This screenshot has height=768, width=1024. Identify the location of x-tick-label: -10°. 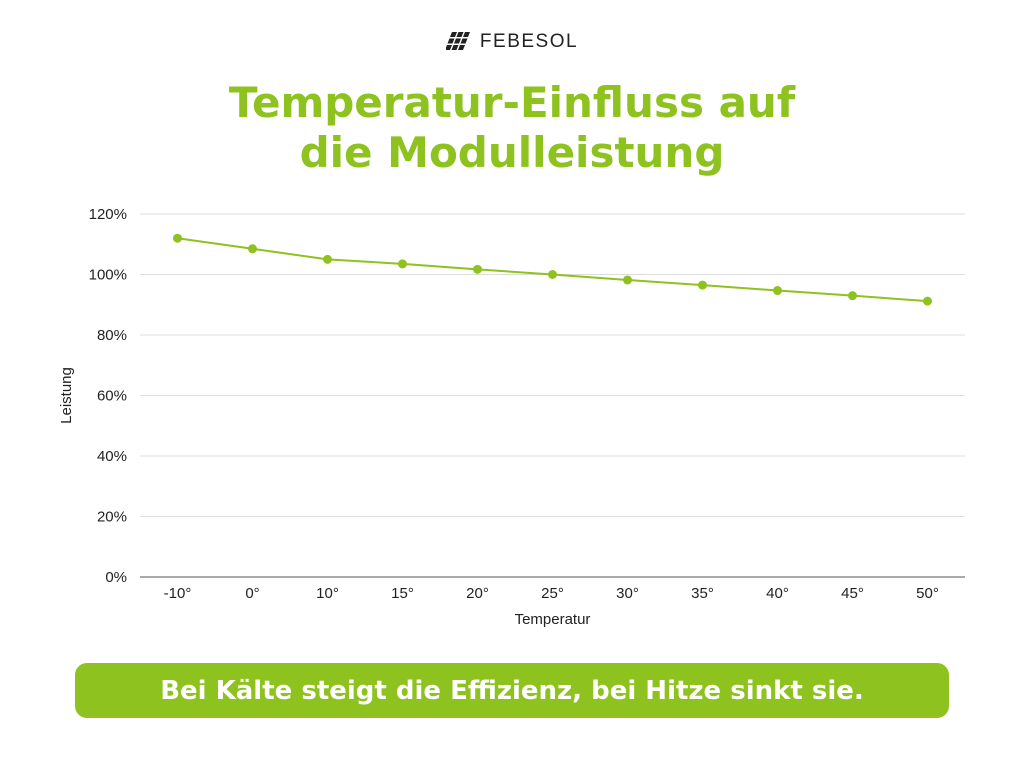
(178, 593).